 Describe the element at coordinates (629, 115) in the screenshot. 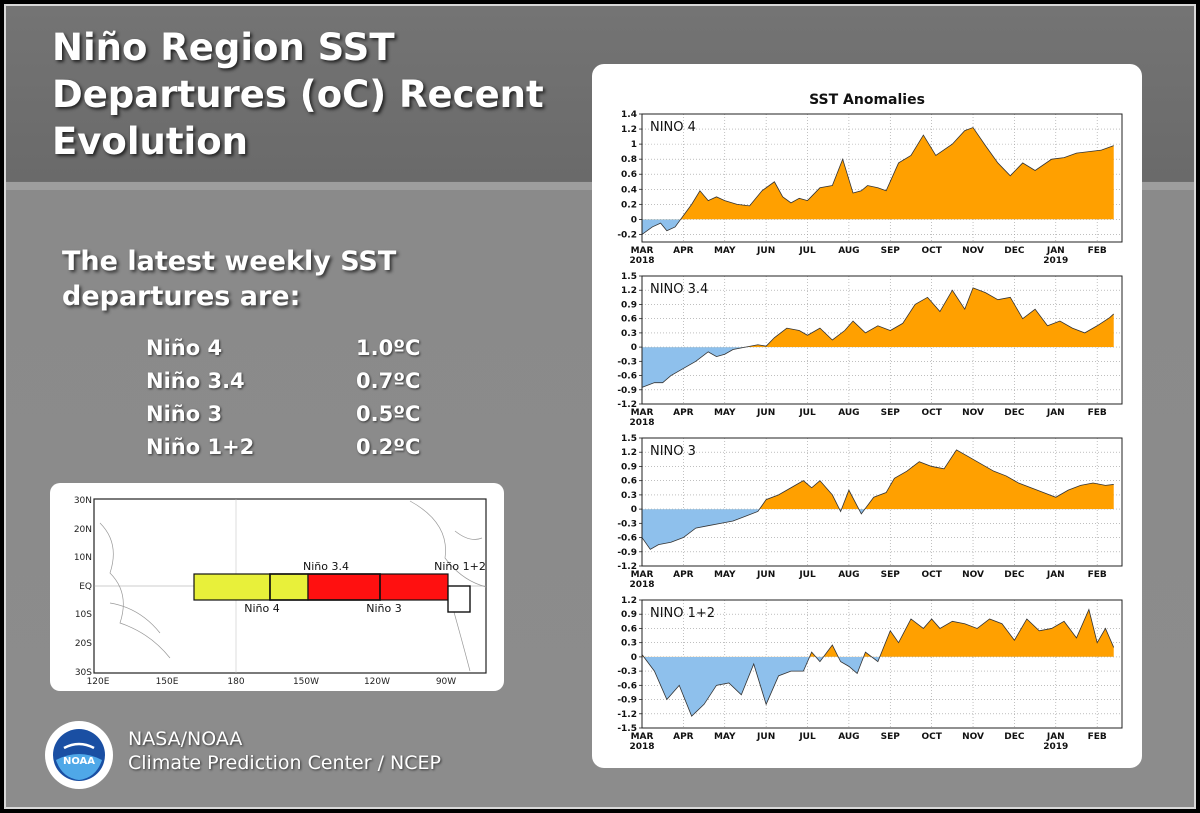

I see `y-tick-label: 1.4` at that location.